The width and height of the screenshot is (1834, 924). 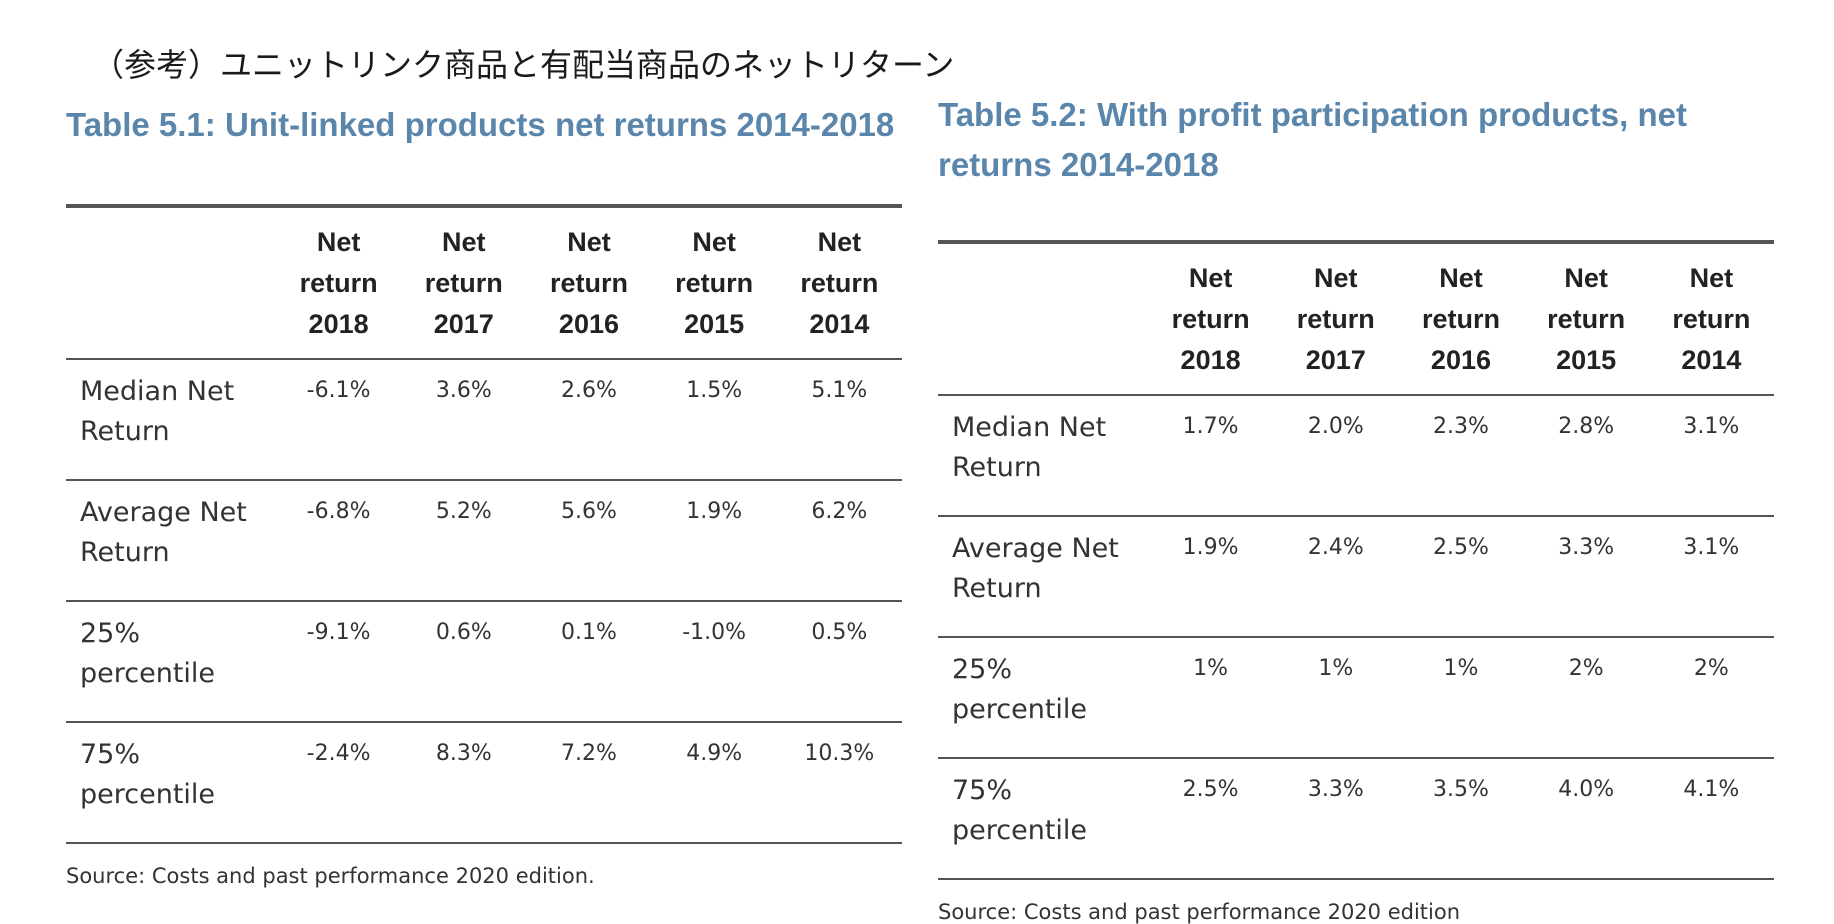 I want to click on table-cell: 2.8%, so click(x=1586, y=456).